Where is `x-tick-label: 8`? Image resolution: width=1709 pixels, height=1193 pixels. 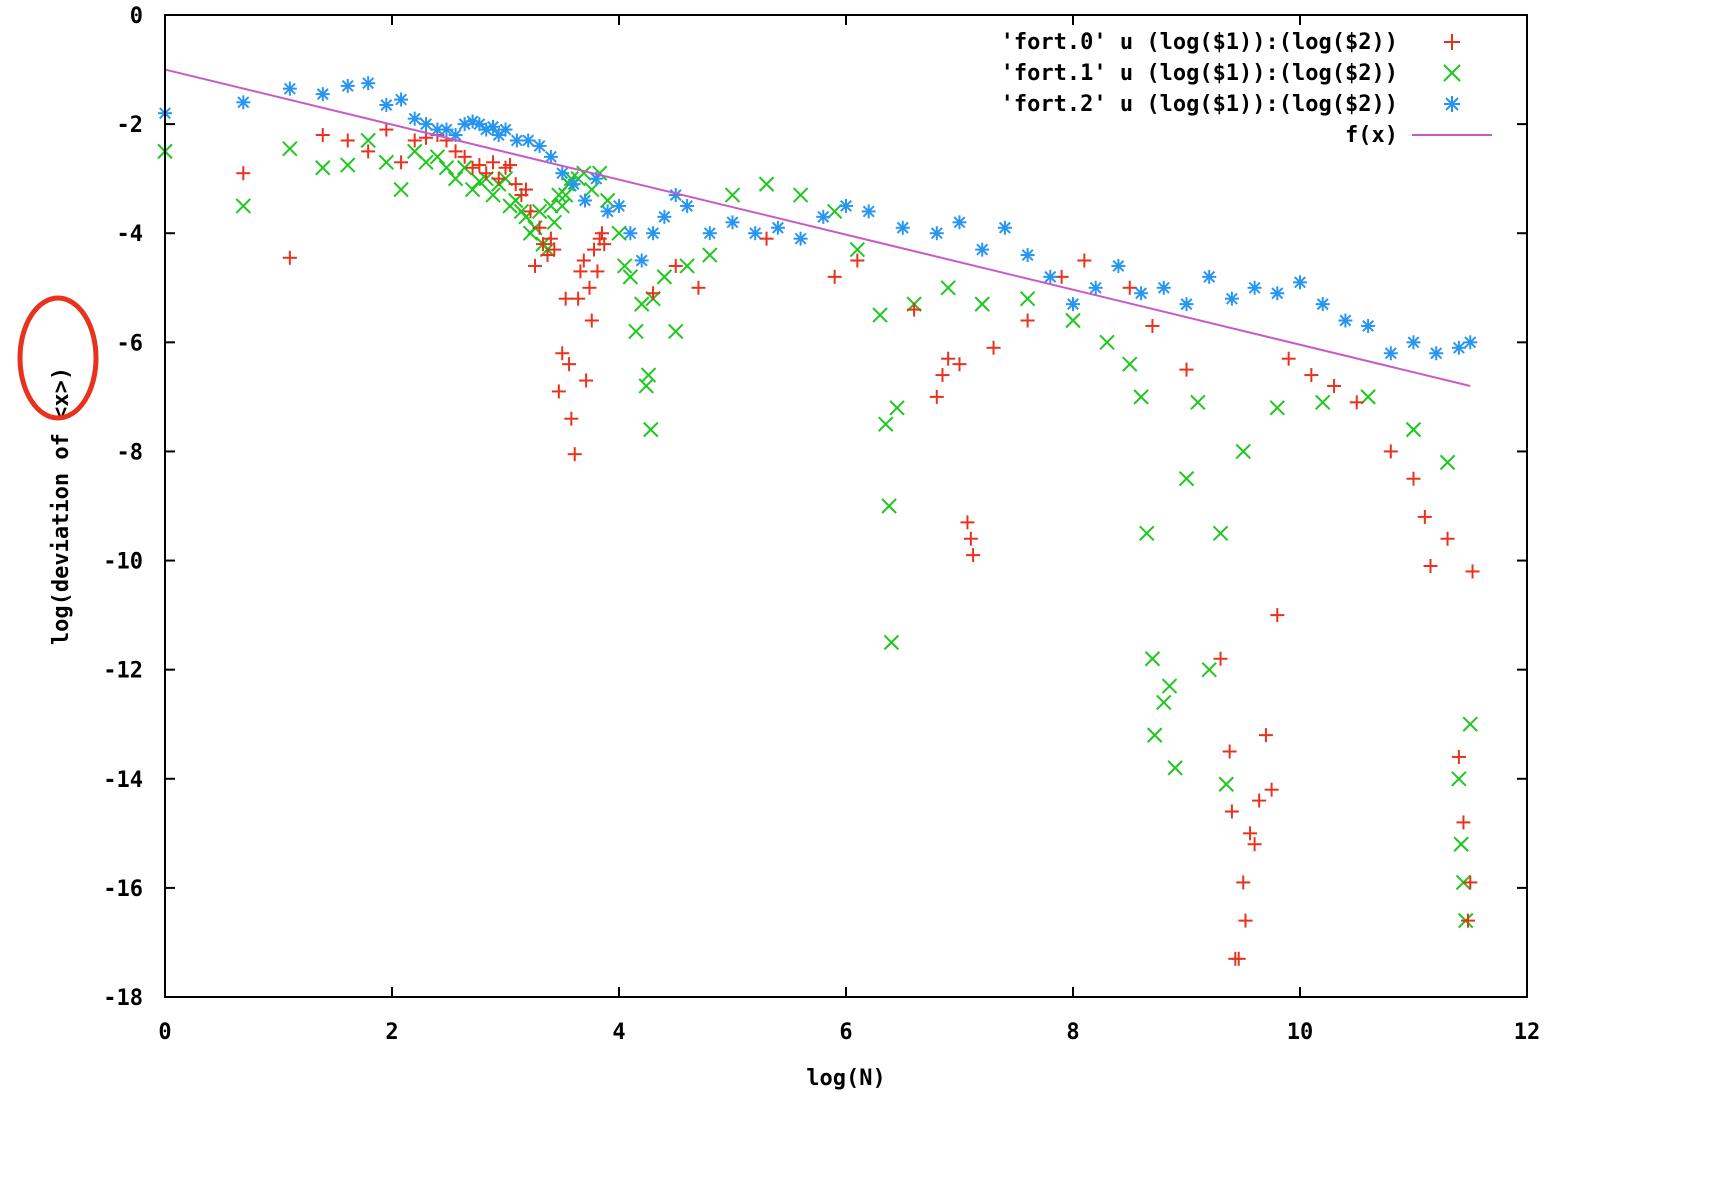
x-tick-label: 8 is located at coordinates (1072, 1032).